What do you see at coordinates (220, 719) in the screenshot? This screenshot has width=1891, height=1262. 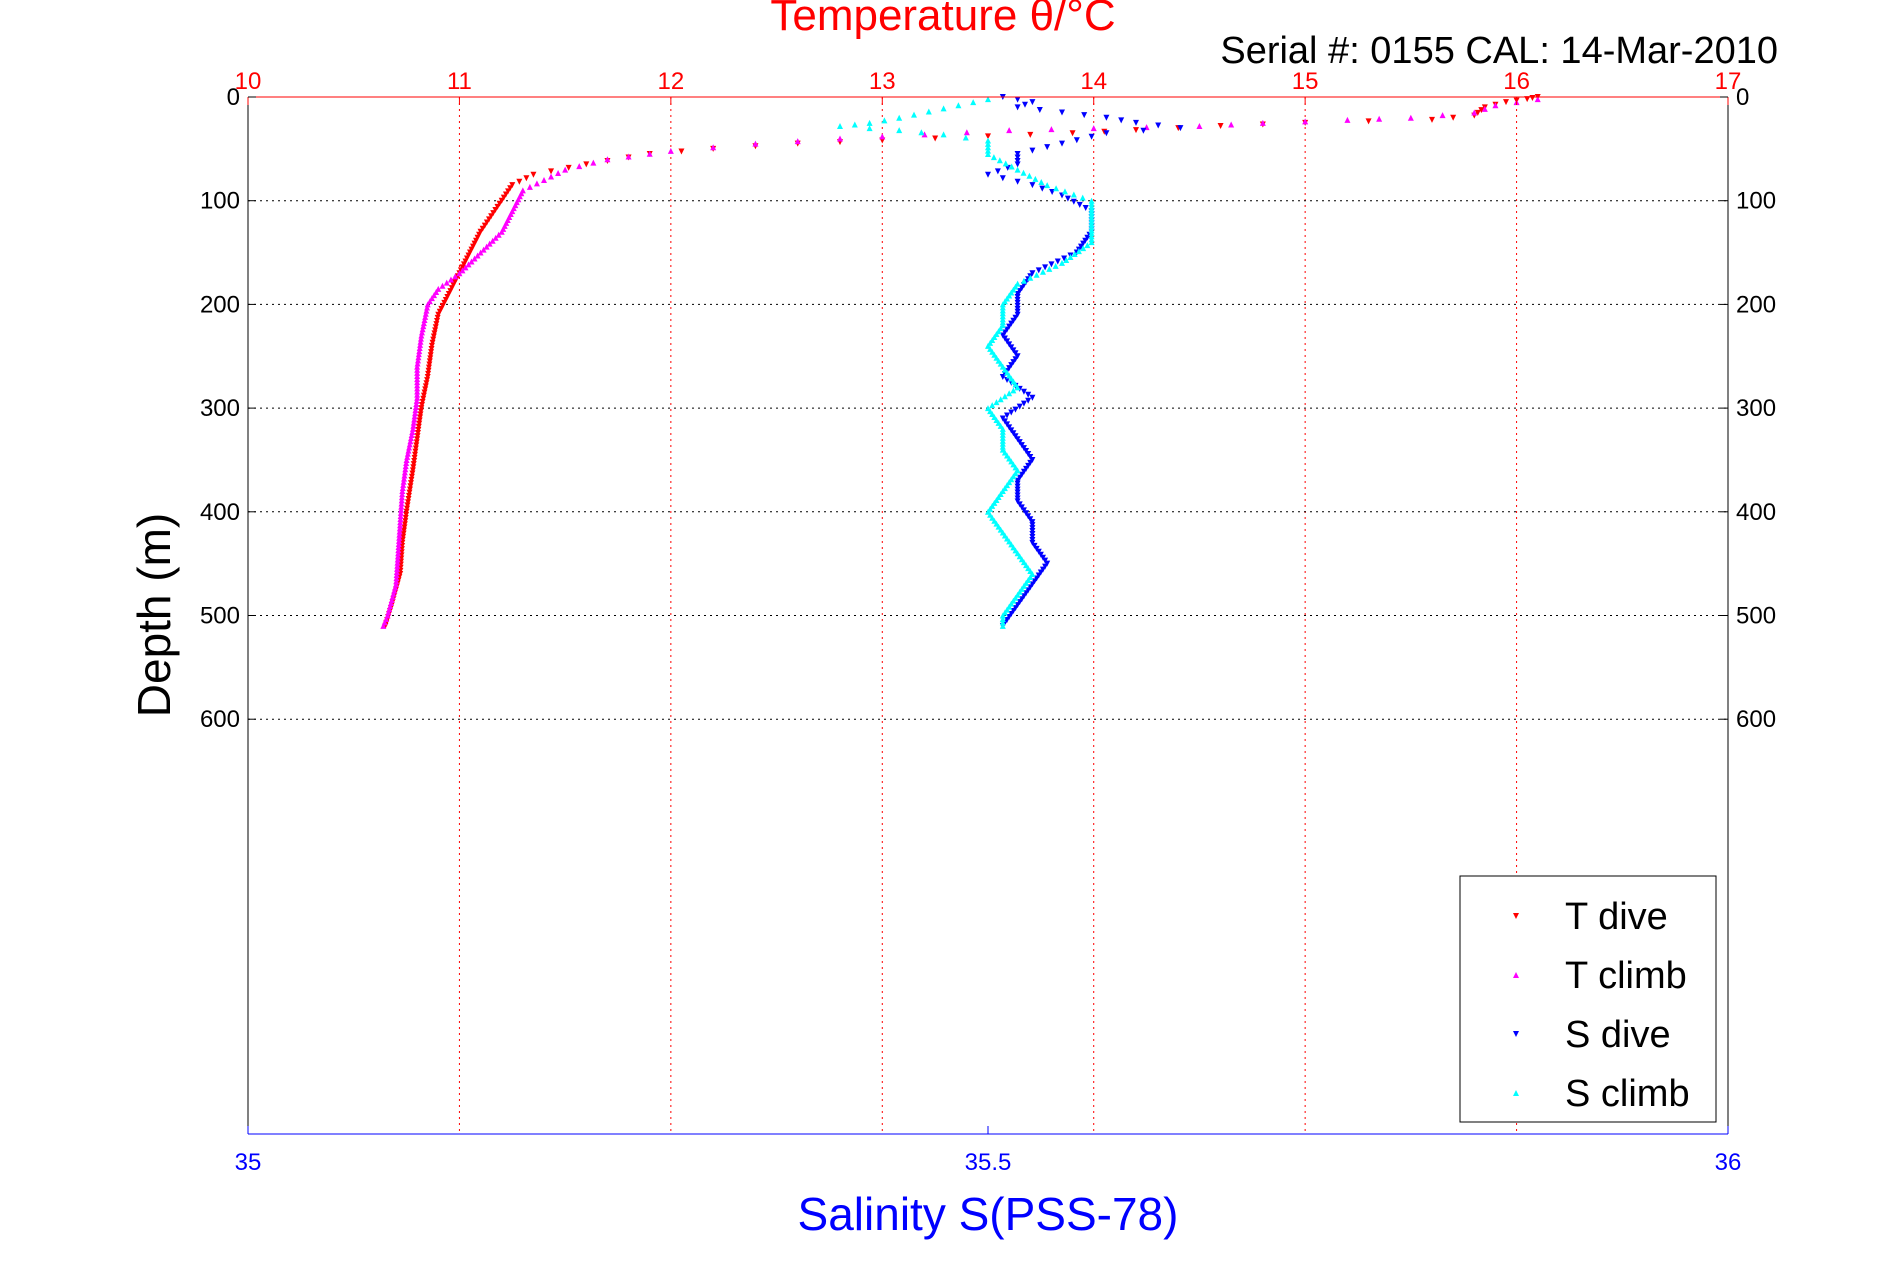 I see `y-tick-label-left: 600` at bounding box center [220, 719].